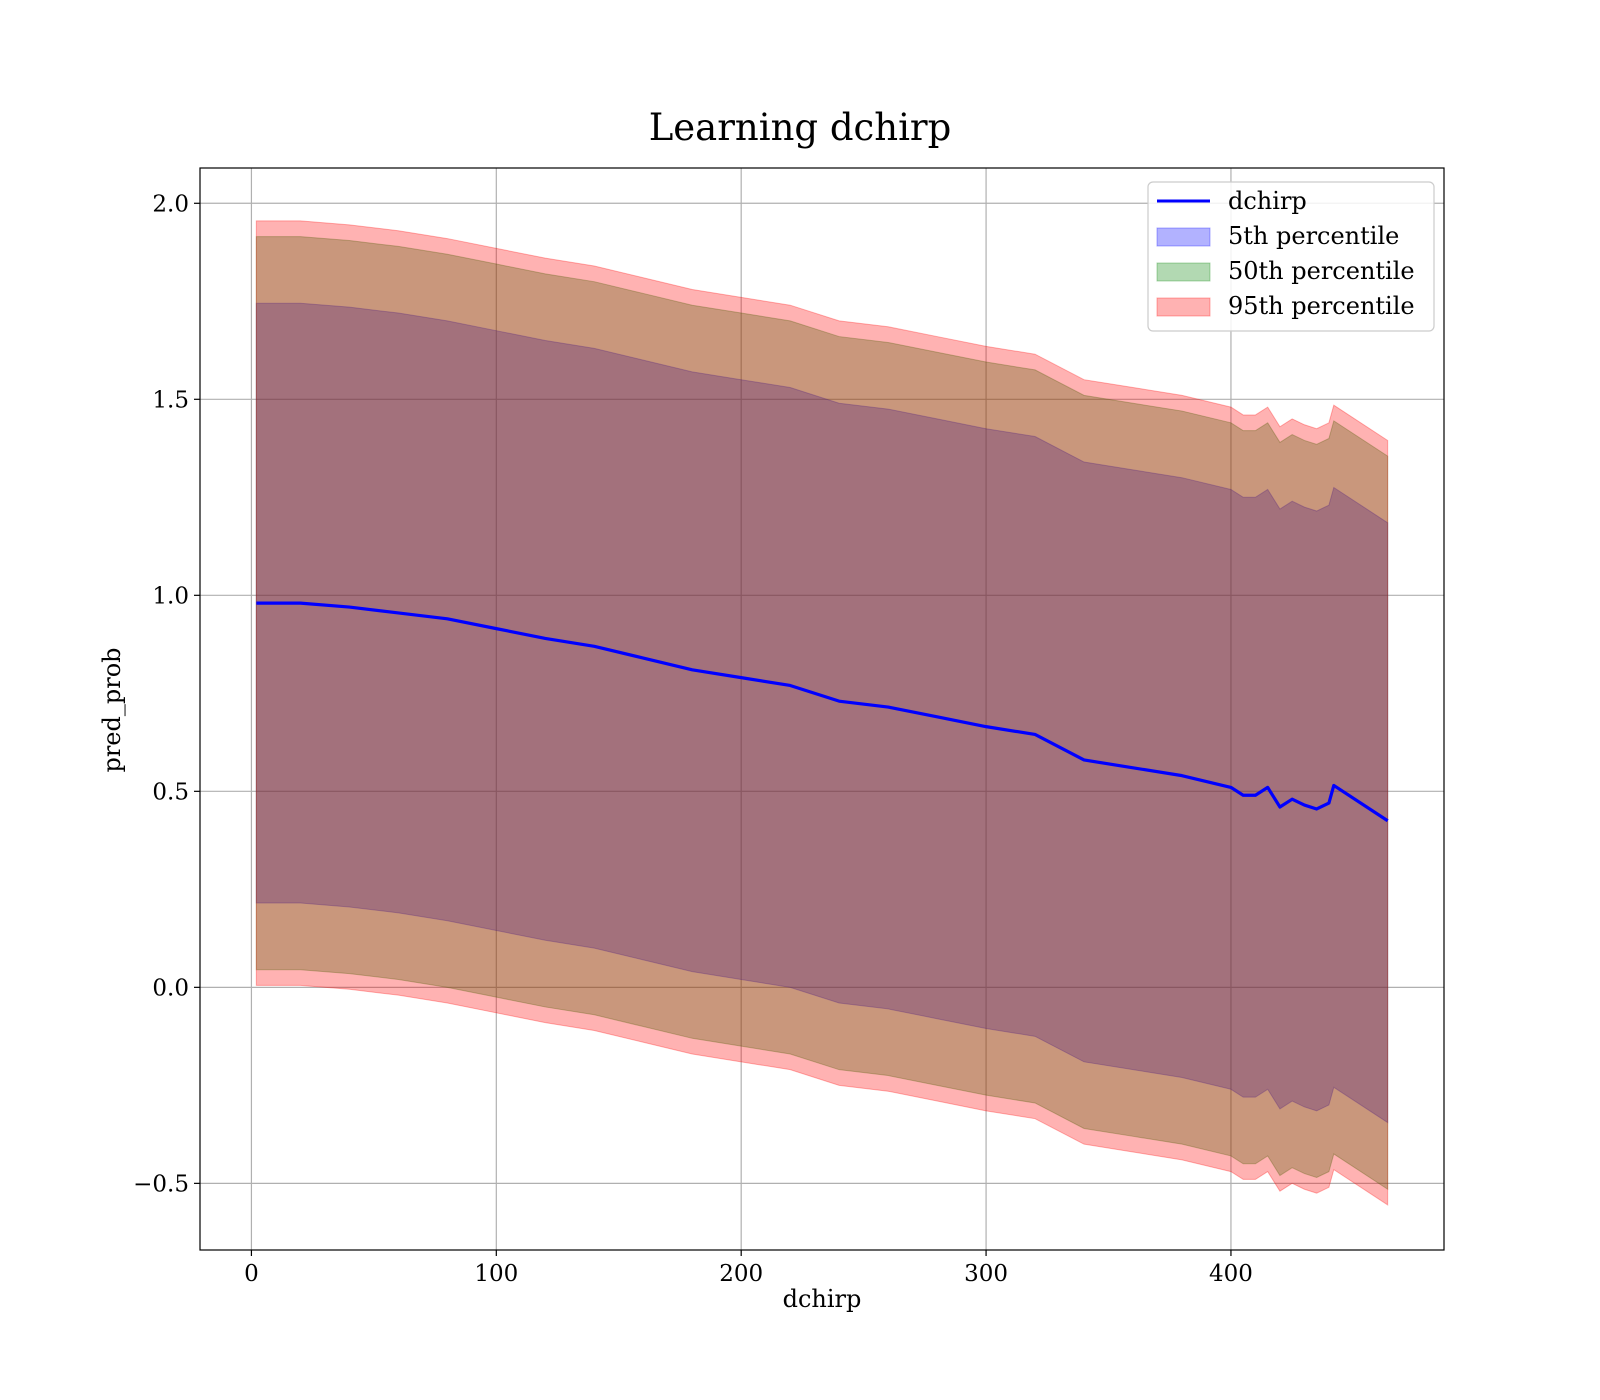  I want to click on legend-label-50th: 50th percentile, so click(1321, 271).